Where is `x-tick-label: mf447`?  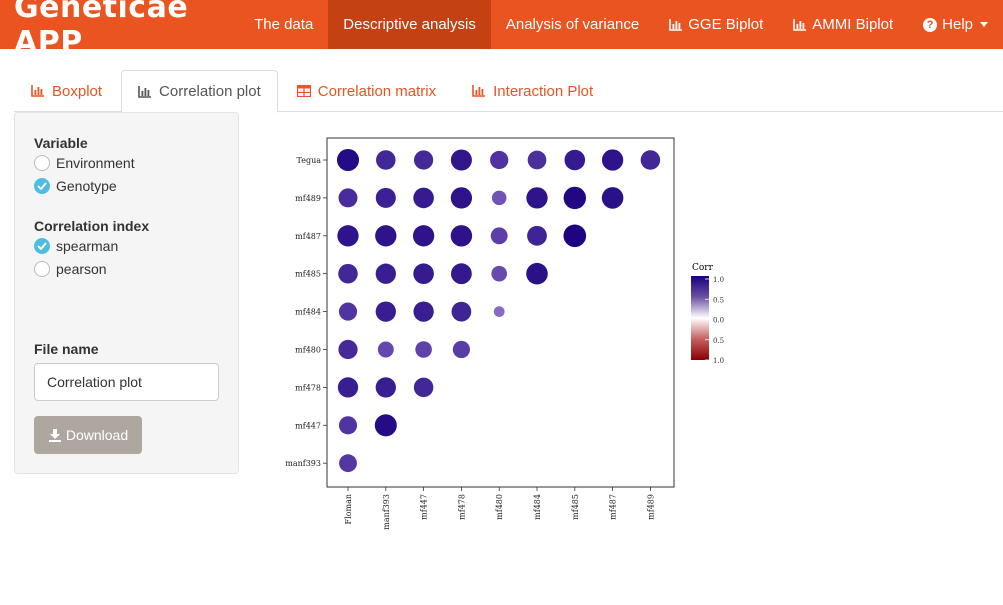
x-tick-label: mf447 is located at coordinates (424, 507).